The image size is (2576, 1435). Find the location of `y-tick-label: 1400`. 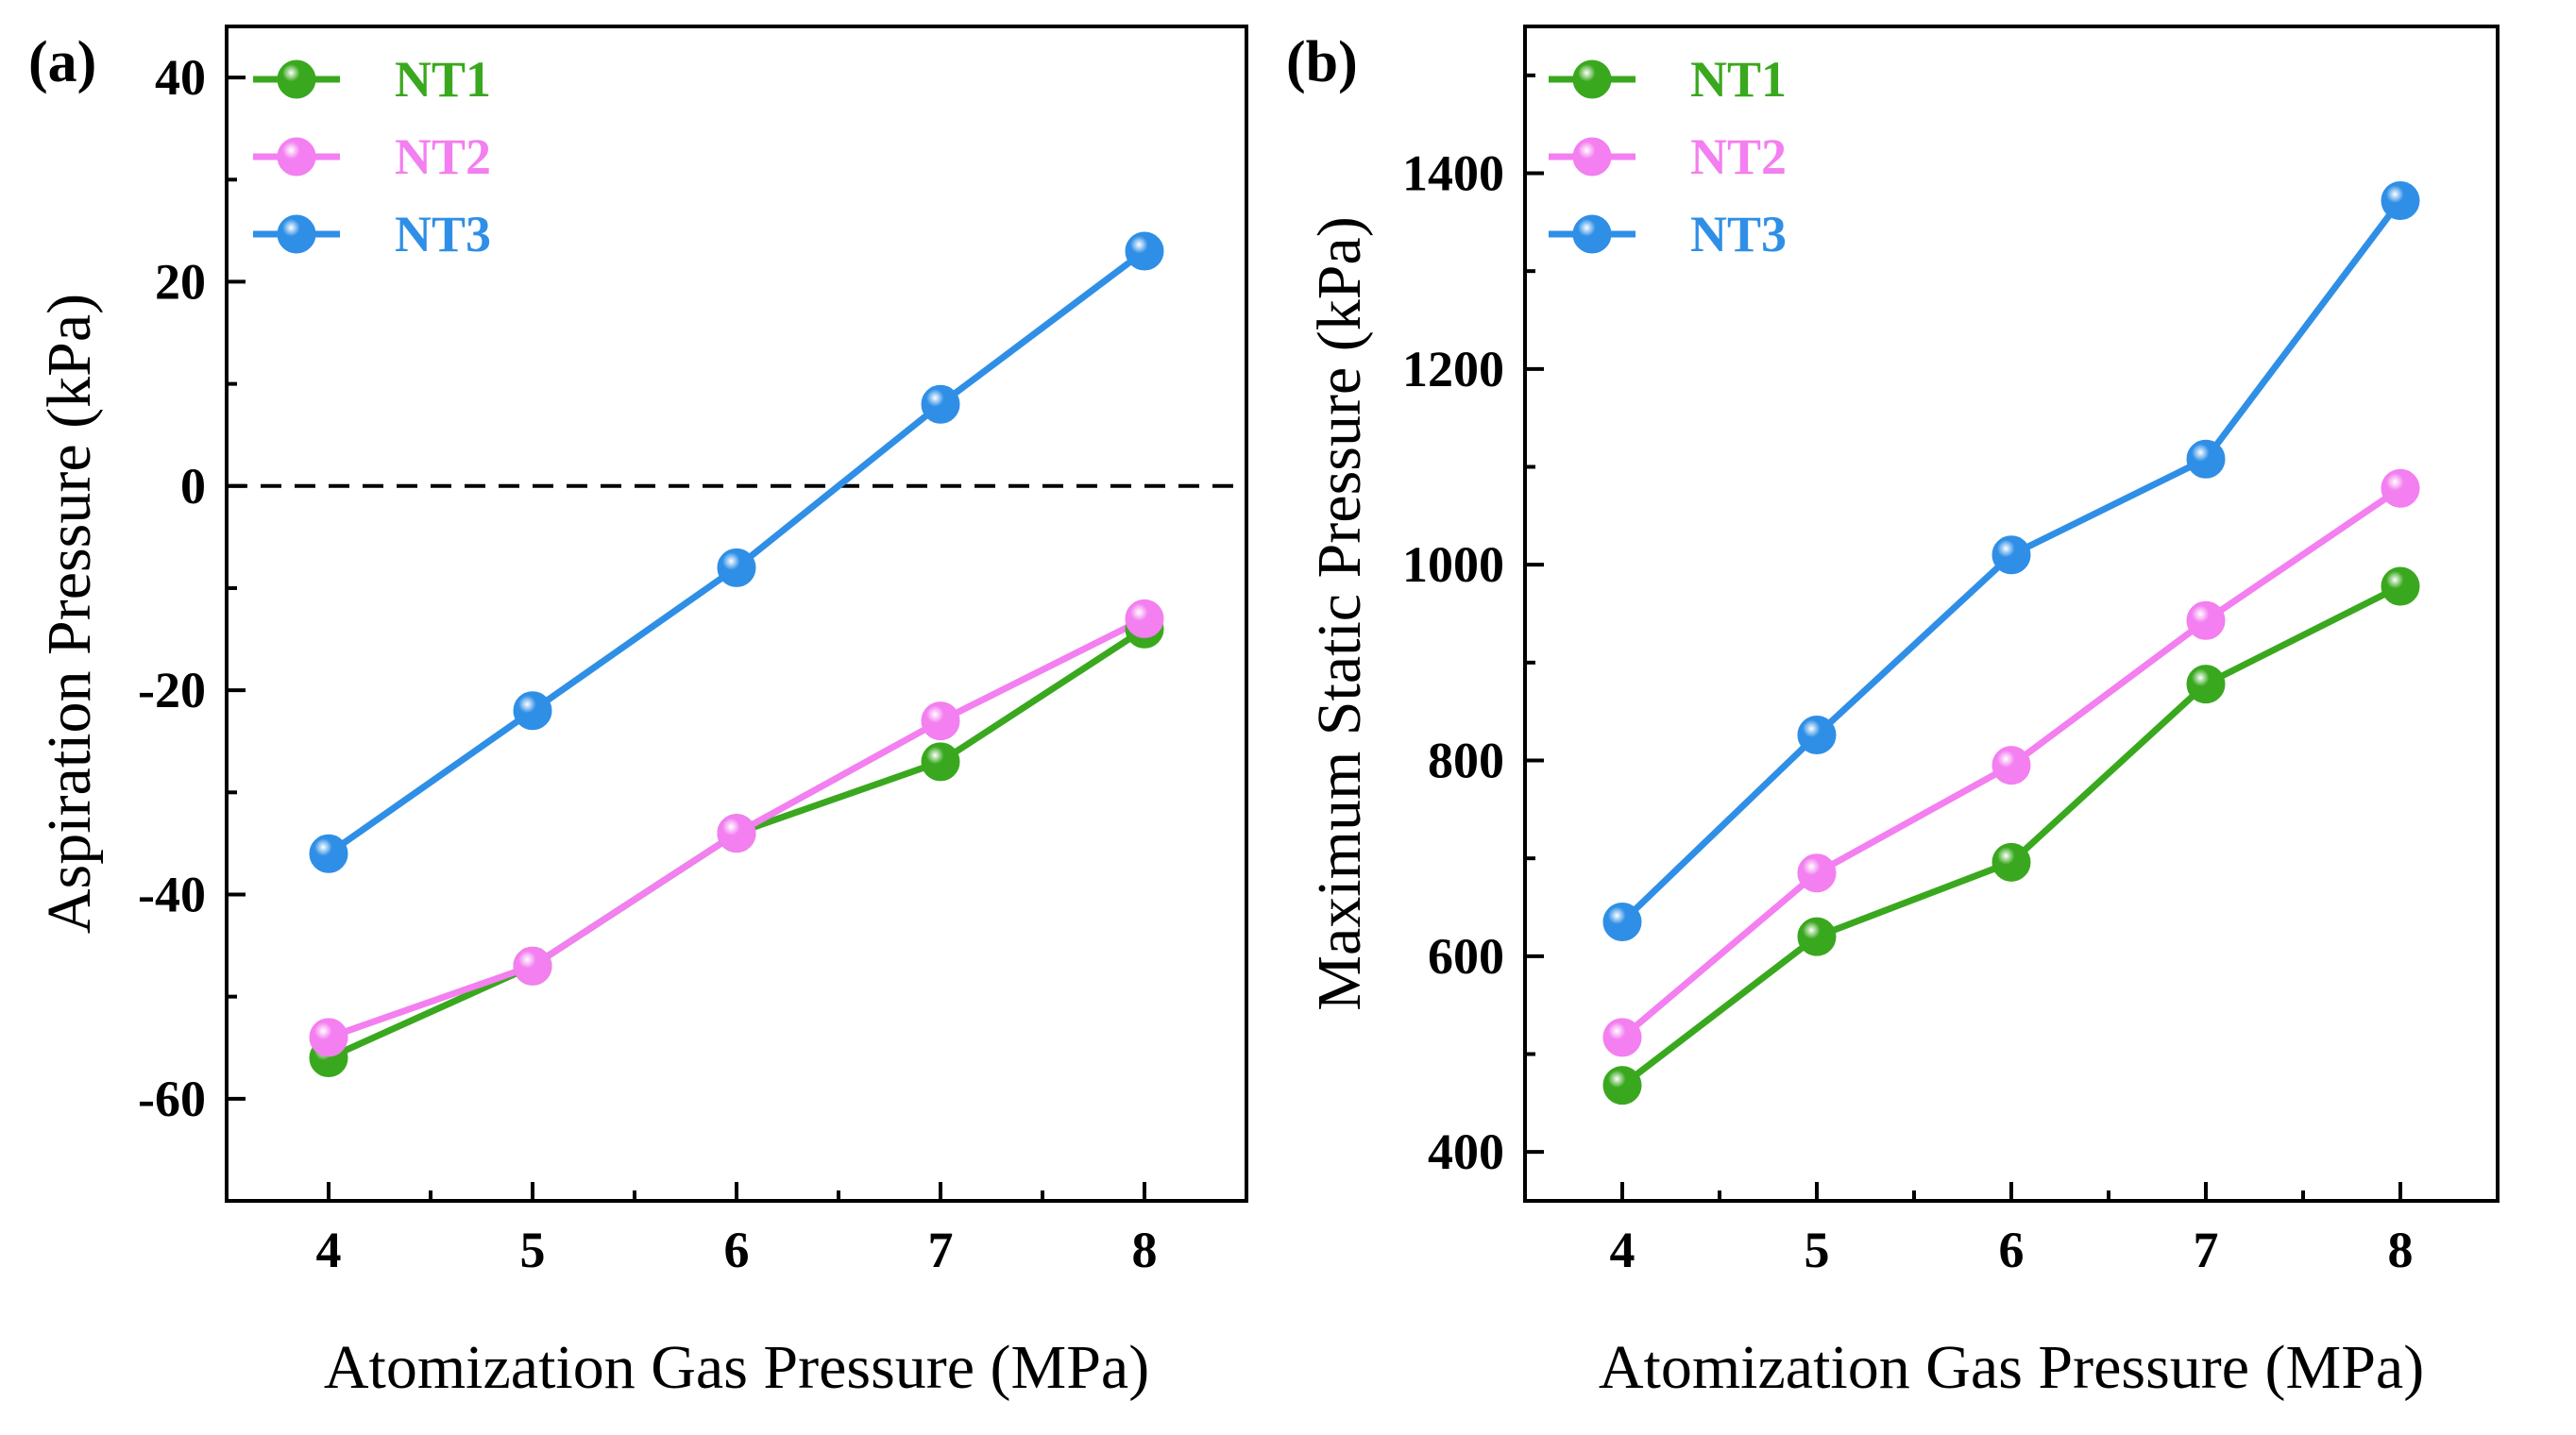

y-tick-label: 1400 is located at coordinates (1453, 173).